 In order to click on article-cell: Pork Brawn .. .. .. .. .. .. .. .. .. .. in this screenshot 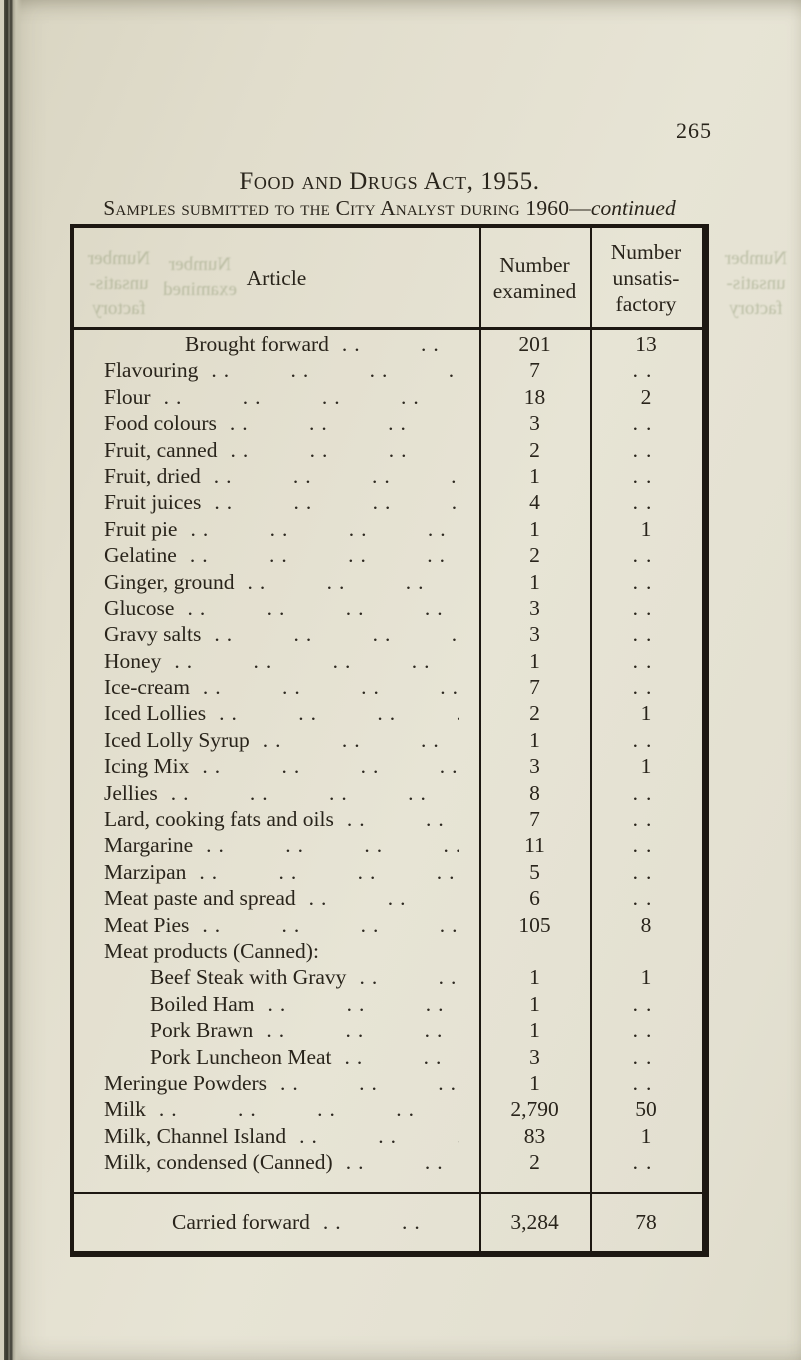, I will do `click(276, 1030)`.